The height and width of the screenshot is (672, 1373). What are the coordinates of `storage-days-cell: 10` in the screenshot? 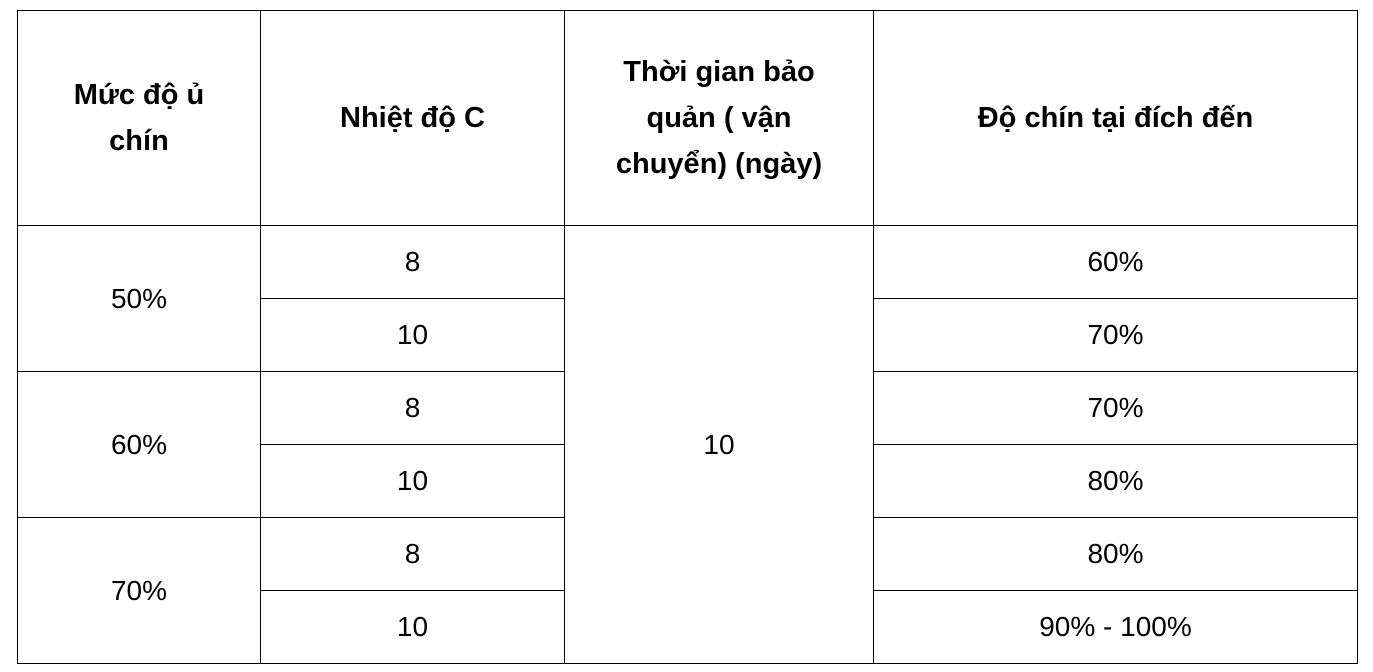 It's located at (719, 444).